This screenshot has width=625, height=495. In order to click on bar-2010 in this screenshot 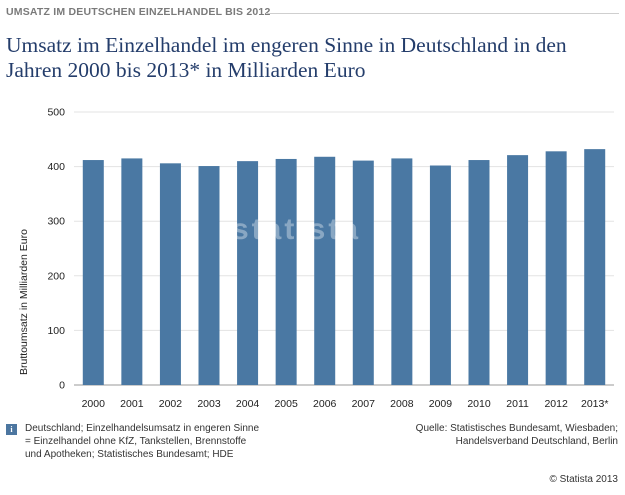, I will do `click(479, 272)`.